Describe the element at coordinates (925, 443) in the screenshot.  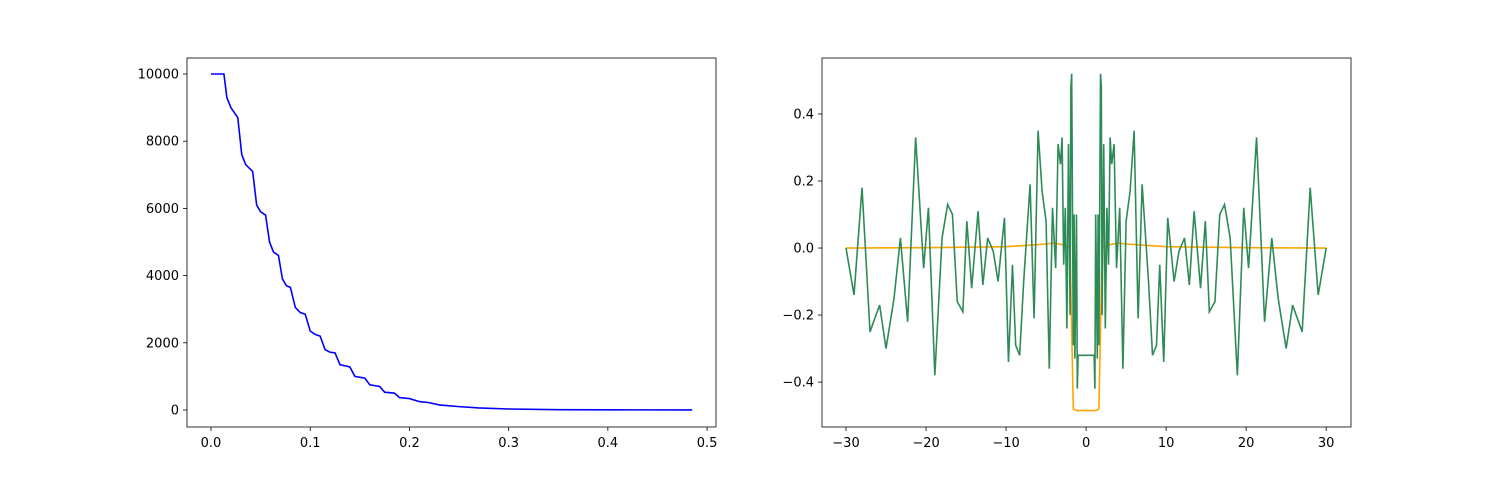
I see `x-tick-label: −20` at that location.